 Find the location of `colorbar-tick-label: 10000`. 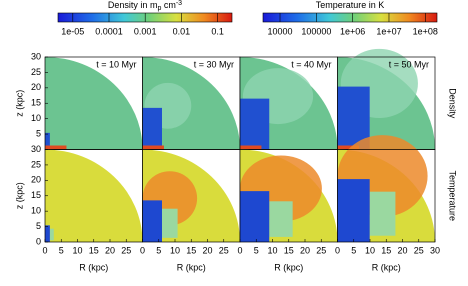

colorbar-tick-label: 10000 is located at coordinates (280, 31).